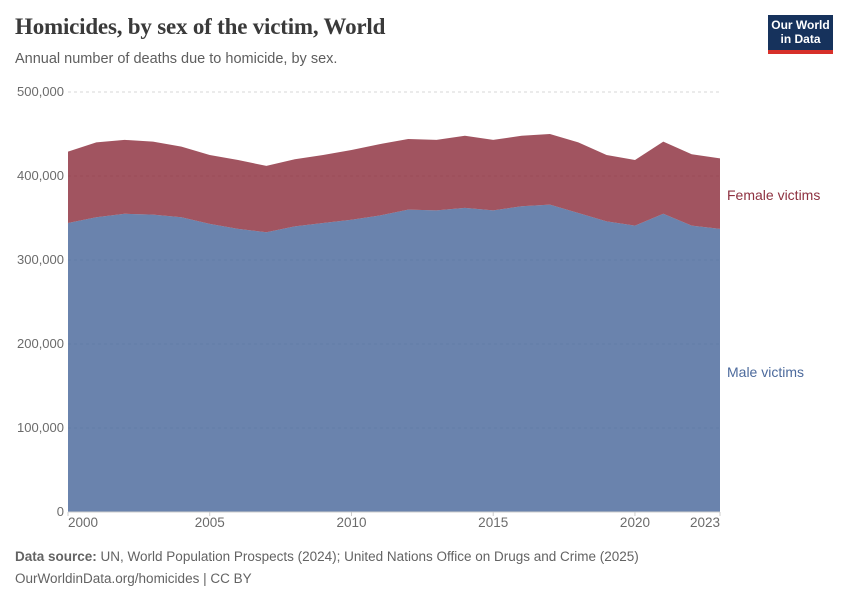  I want to click on logo-text-line-2: in Data, so click(800, 39).